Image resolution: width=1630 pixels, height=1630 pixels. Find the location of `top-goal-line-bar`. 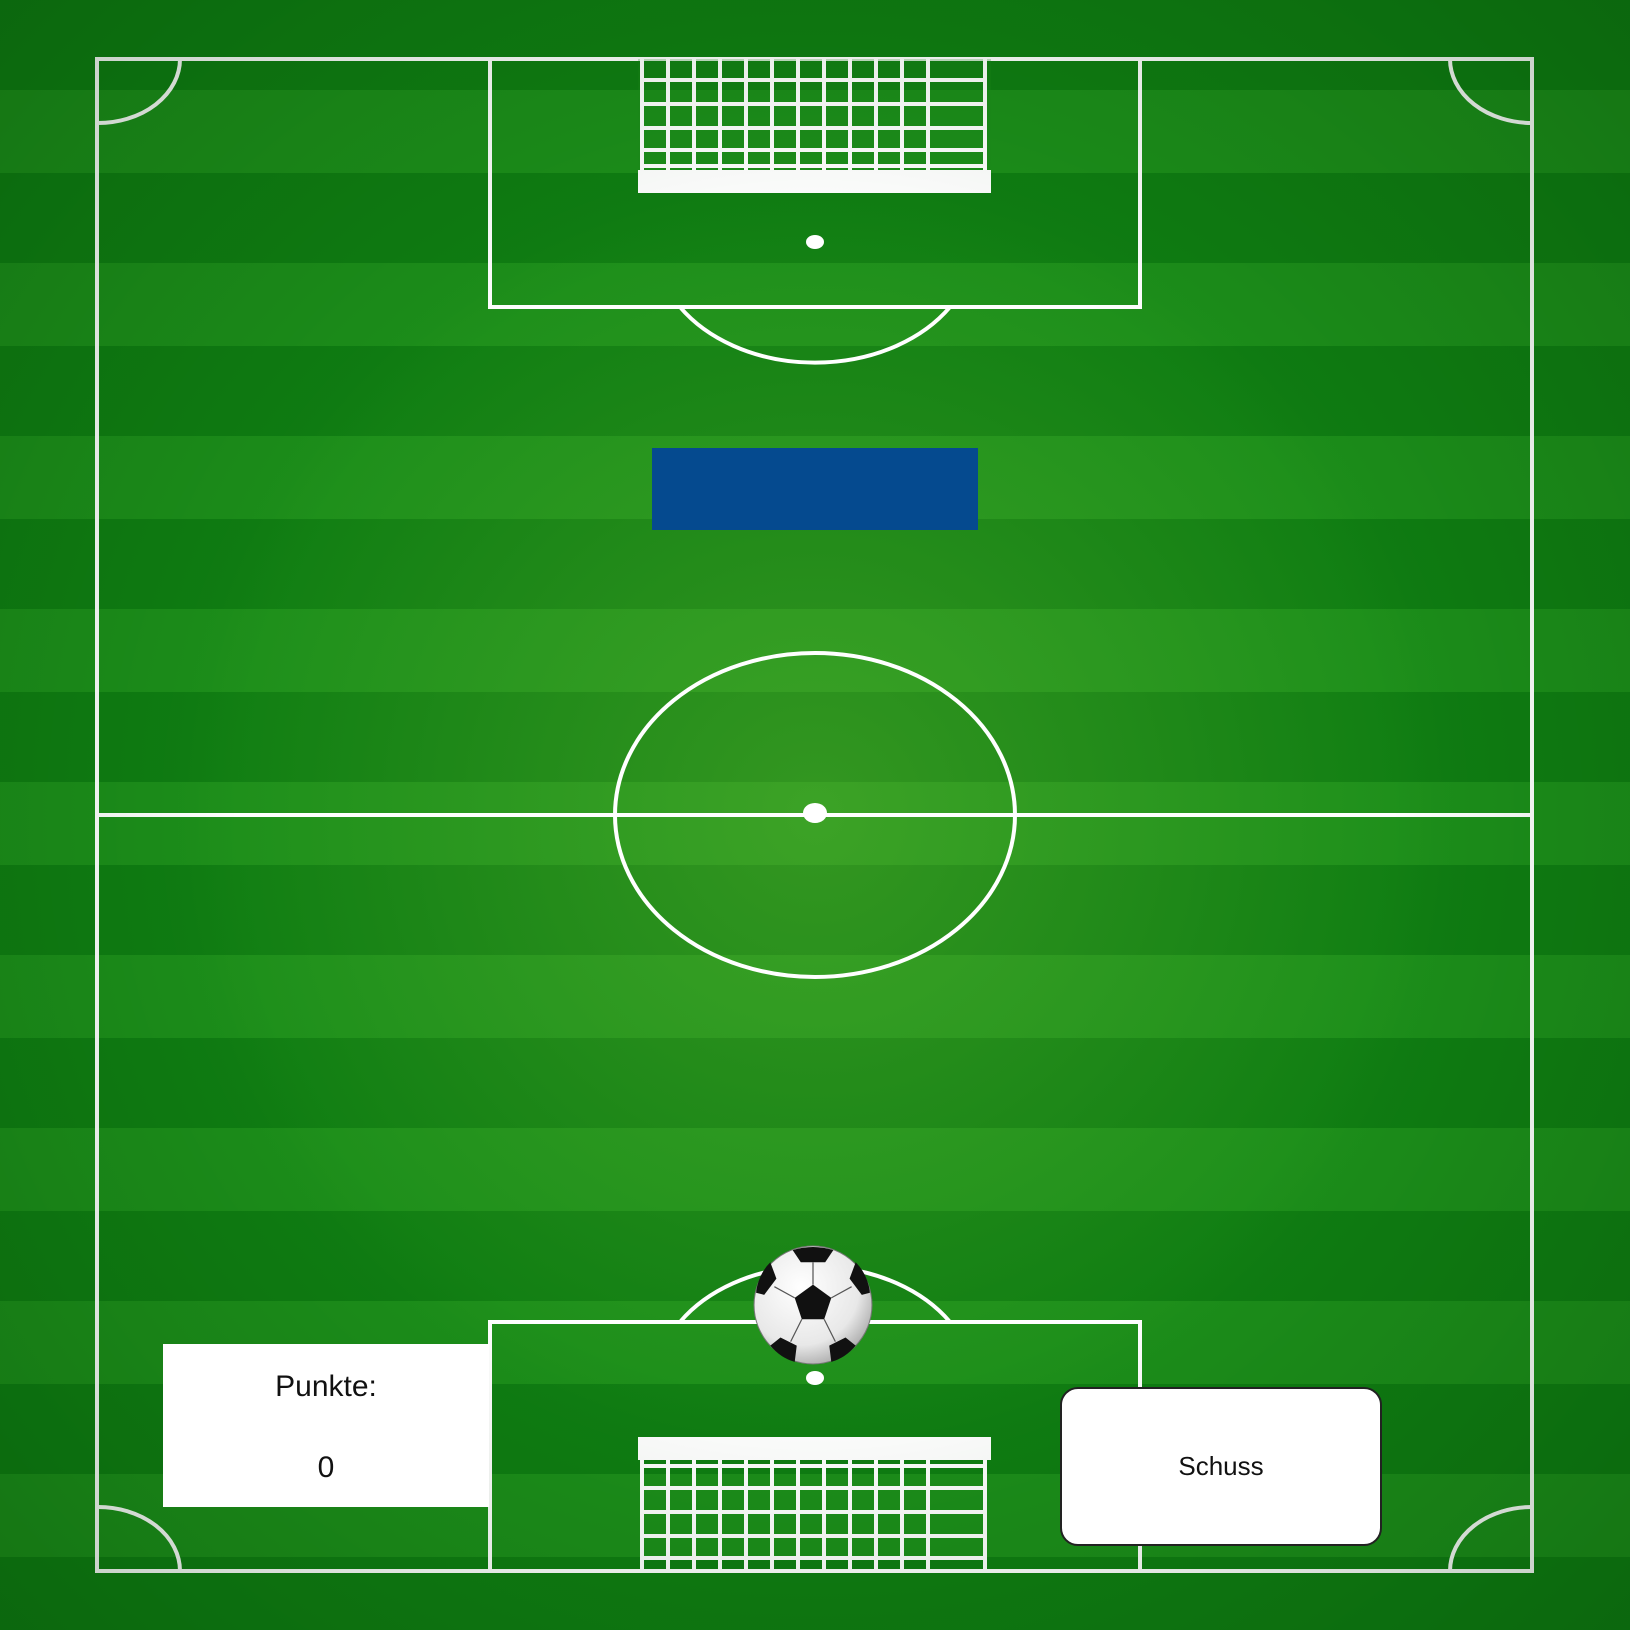

top-goal-line-bar is located at coordinates (814, 181).